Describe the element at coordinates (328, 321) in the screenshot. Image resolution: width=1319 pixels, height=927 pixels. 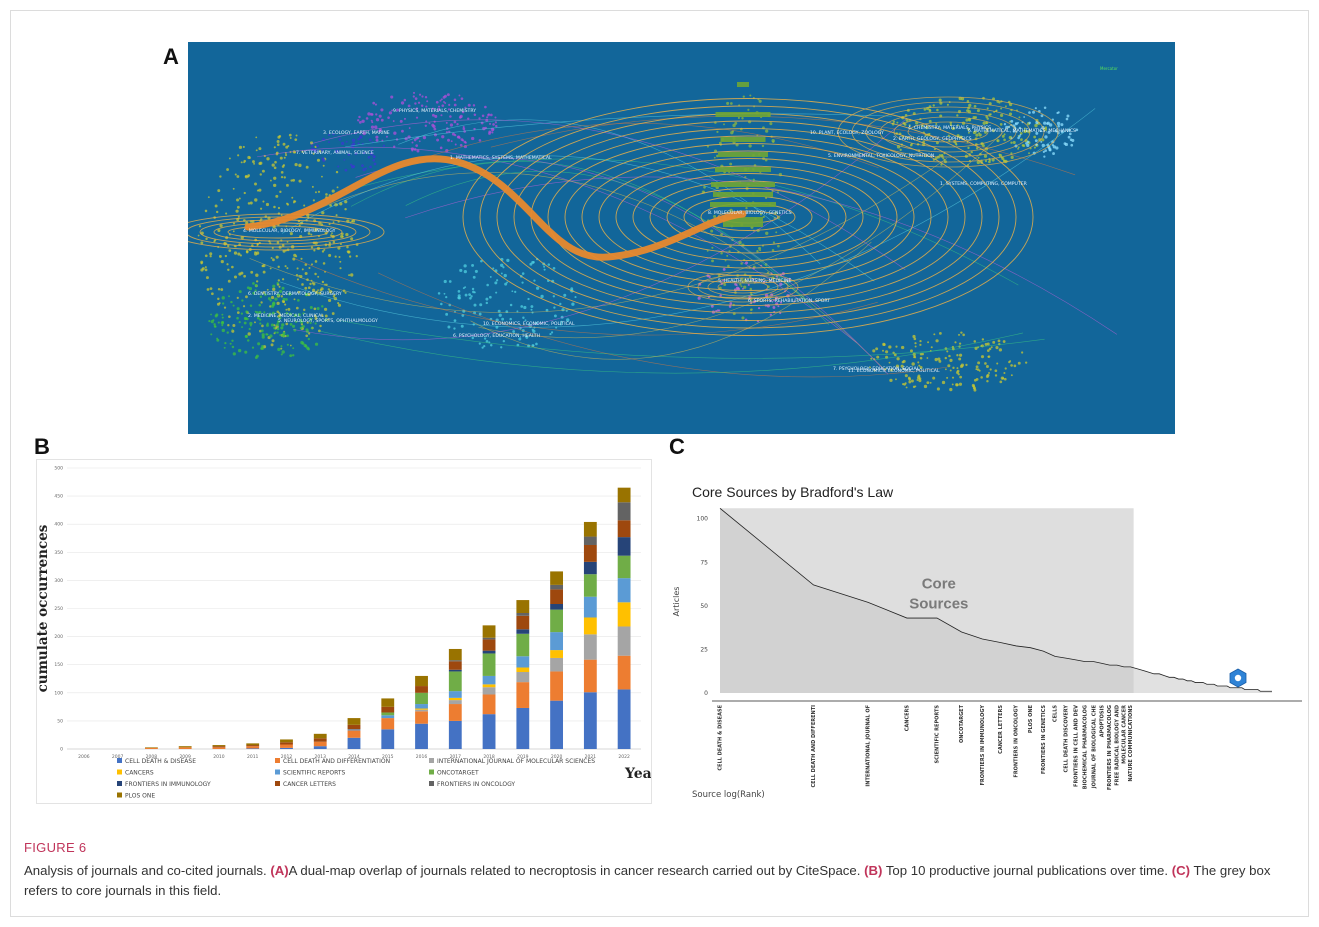
I see `map-label: 5. NEUROLOGY, SPORTS, OPHTHALMOLOGY` at that location.